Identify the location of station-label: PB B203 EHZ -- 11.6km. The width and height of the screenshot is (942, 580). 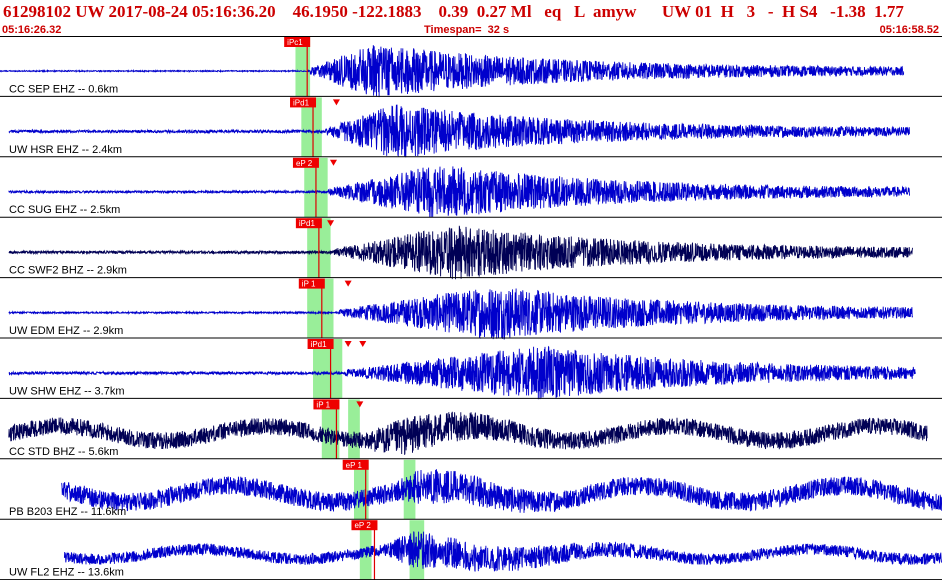
(67, 512).